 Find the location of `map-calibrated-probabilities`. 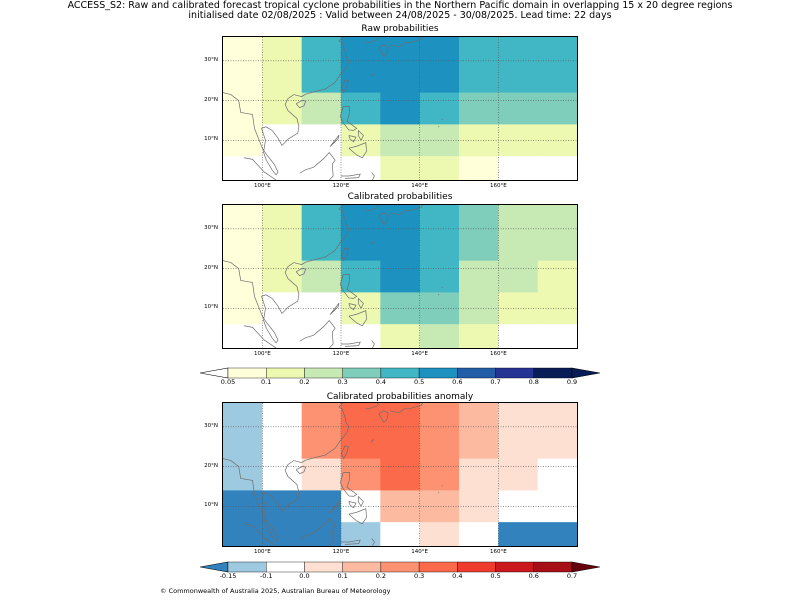

map-calibrated-probabilities is located at coordinates (400, 276).